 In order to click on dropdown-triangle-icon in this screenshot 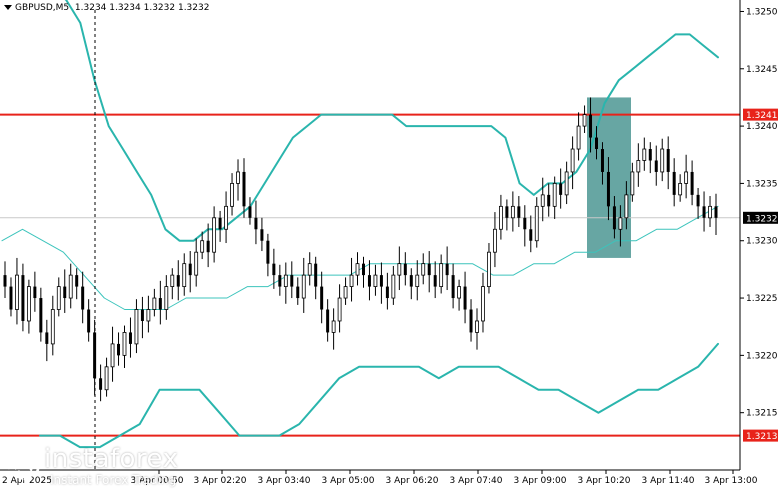, I will do `click(8, 7)`.